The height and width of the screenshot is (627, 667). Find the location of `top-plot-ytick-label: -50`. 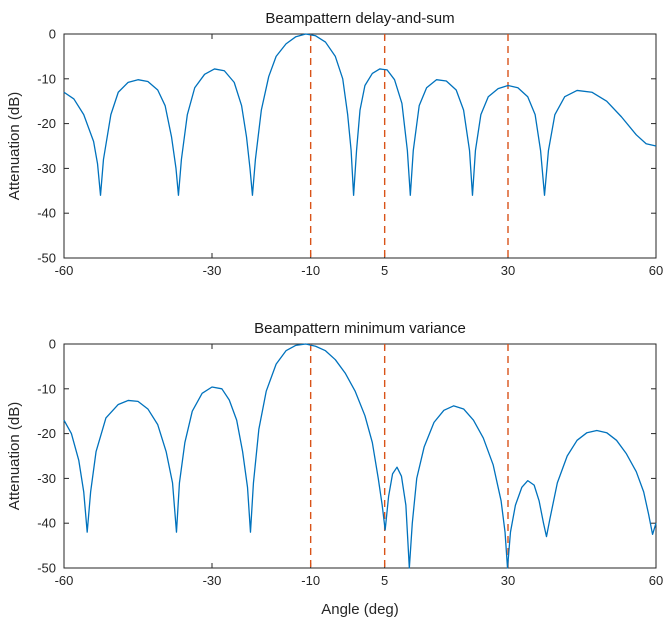

top-plot-ytick-label: -50 is located at coordinates (46, 258).